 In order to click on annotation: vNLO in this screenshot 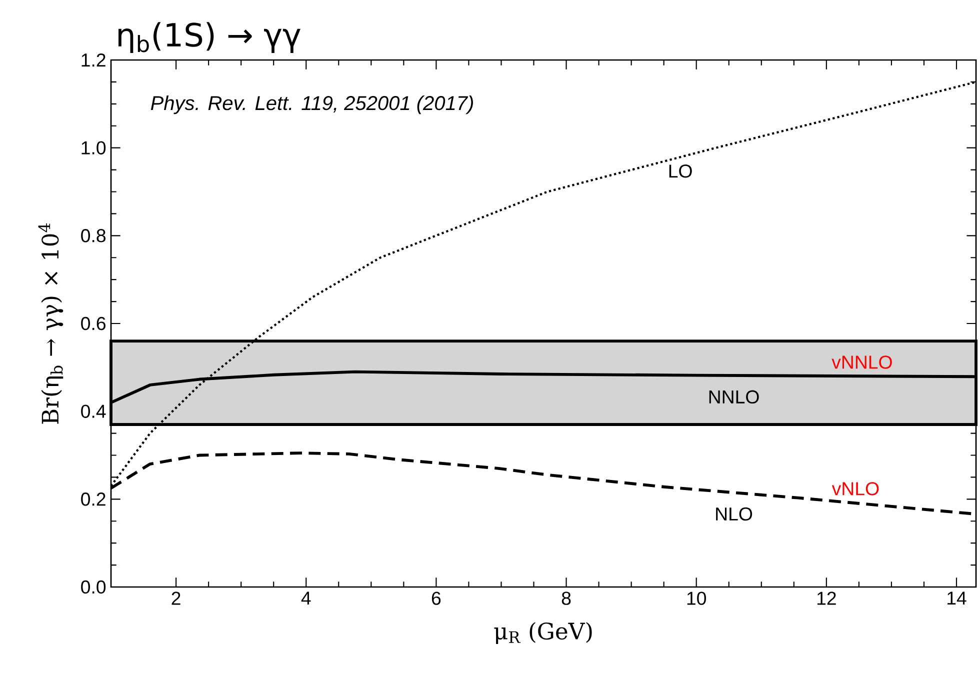, I will do `click(855, 489)`.